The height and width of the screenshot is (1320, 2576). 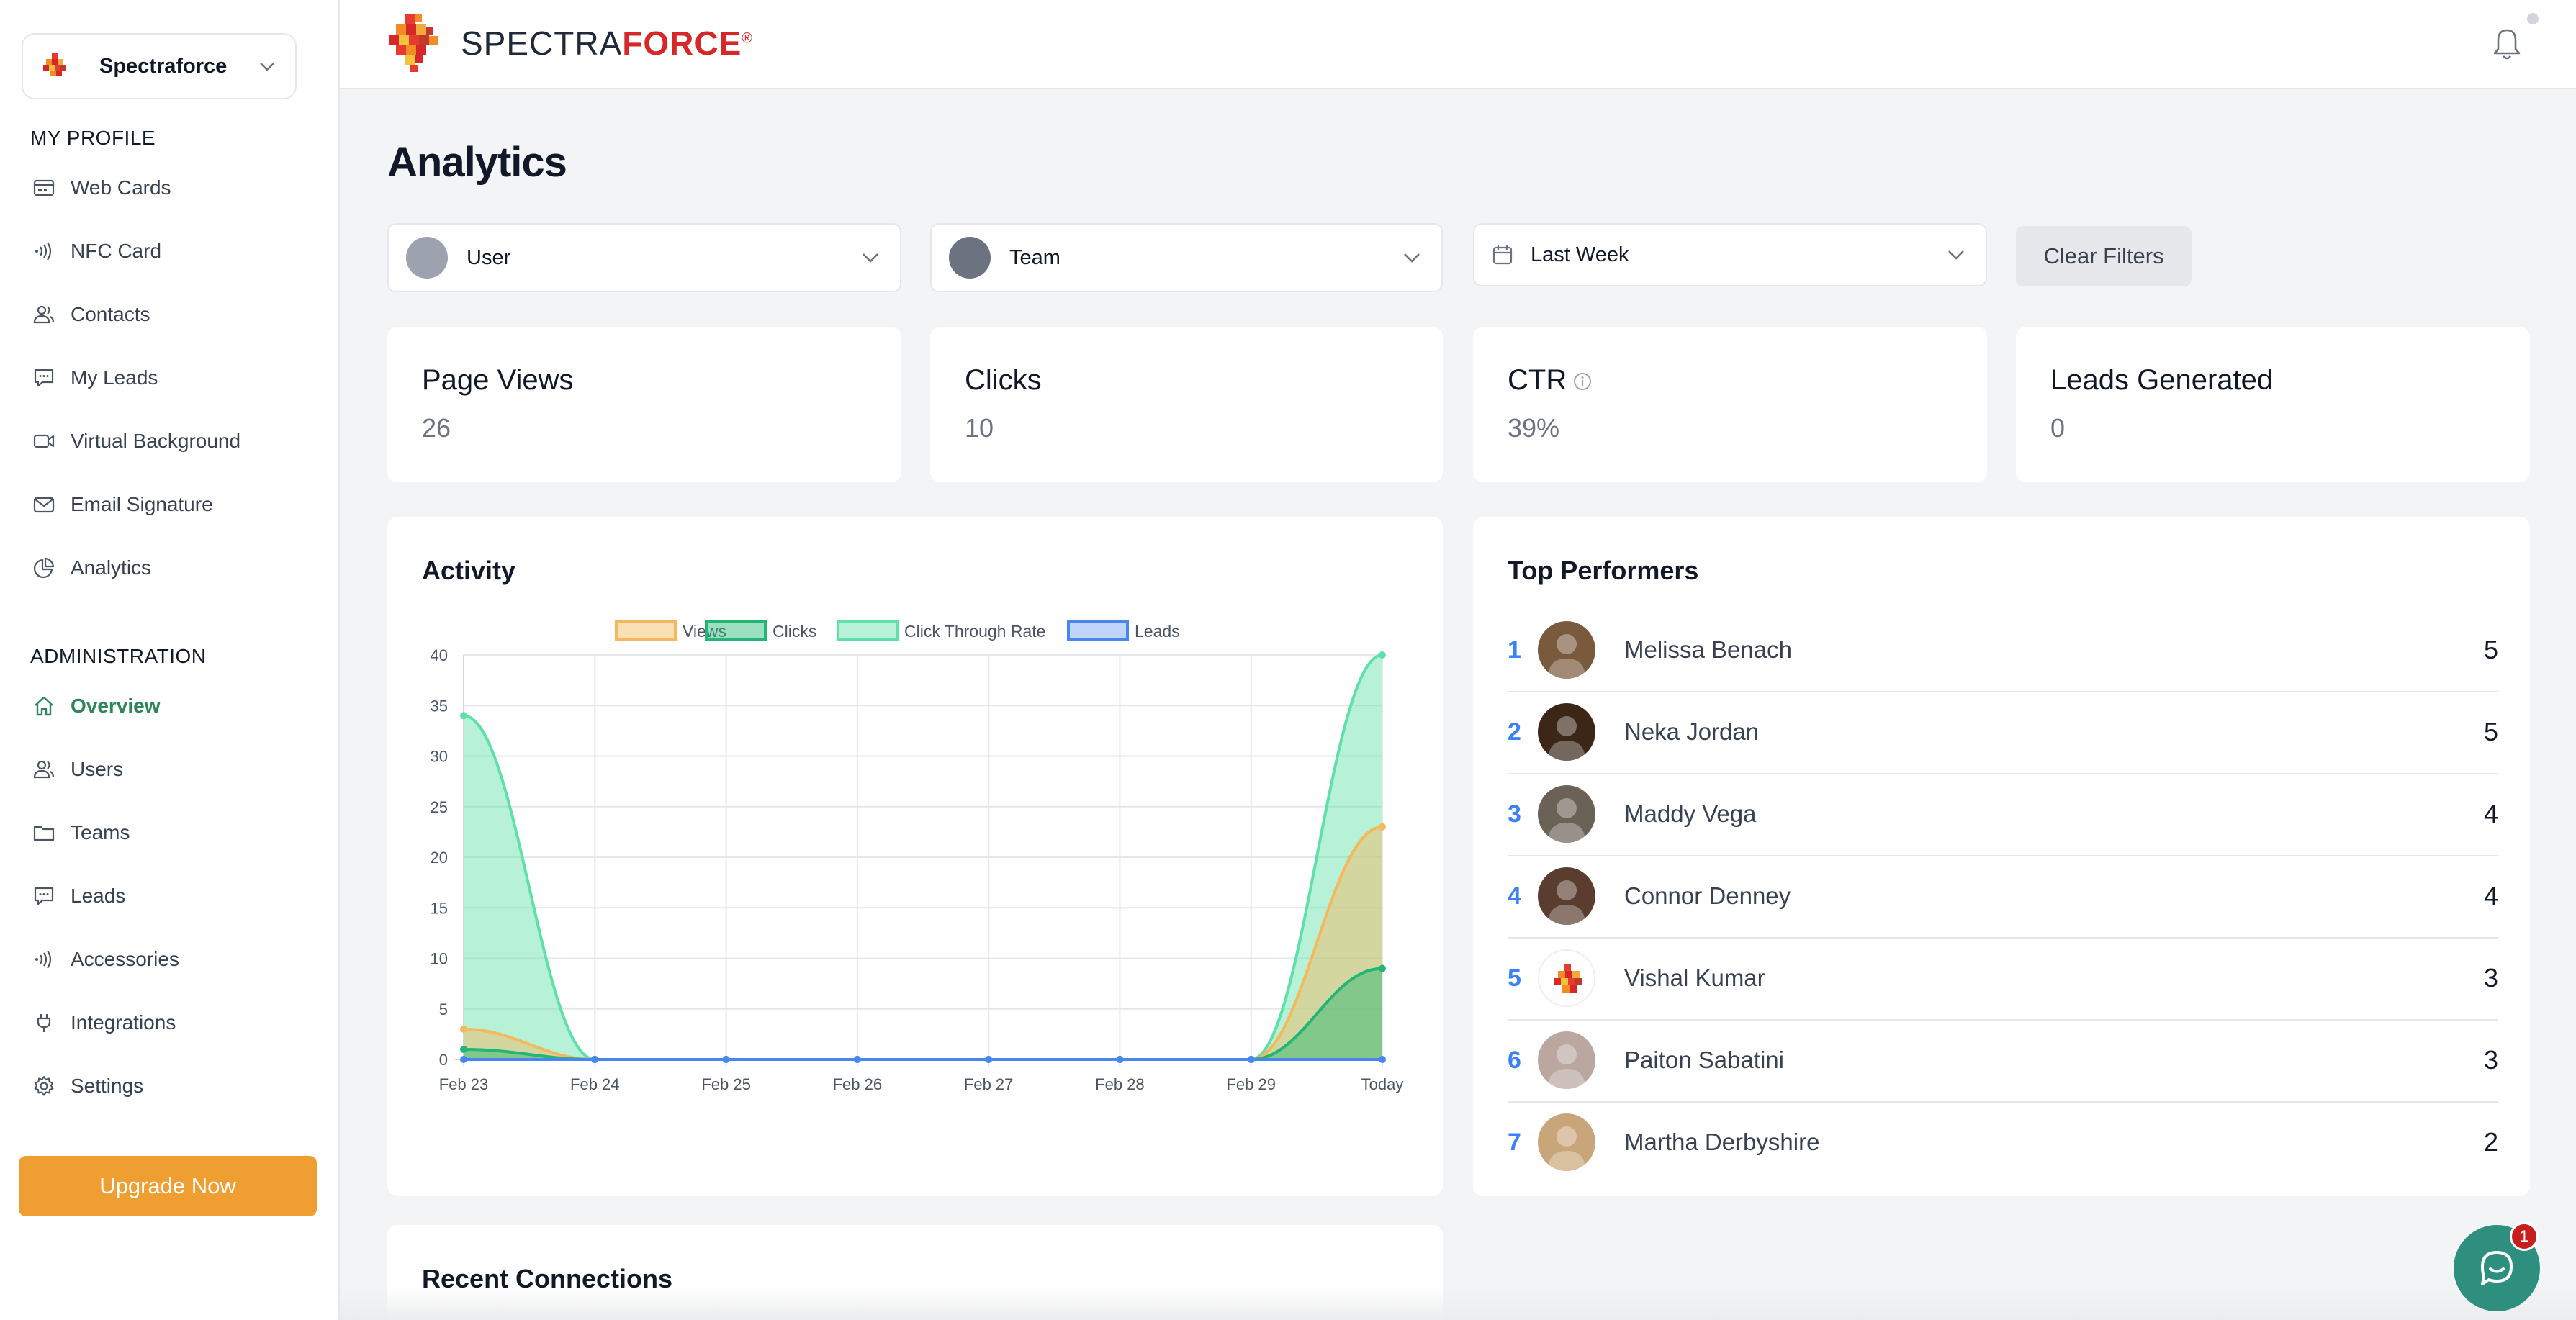 I want to click on spectraforce-logo-icon, so click(x=413, y=43).